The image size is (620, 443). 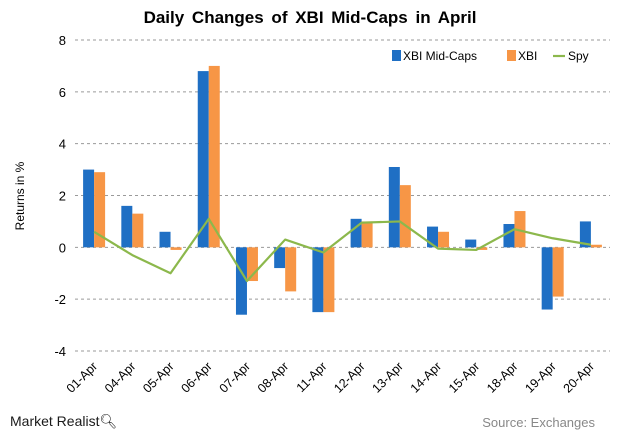 I want to click on y-tick-label: 2, so click(x=62, y=196).